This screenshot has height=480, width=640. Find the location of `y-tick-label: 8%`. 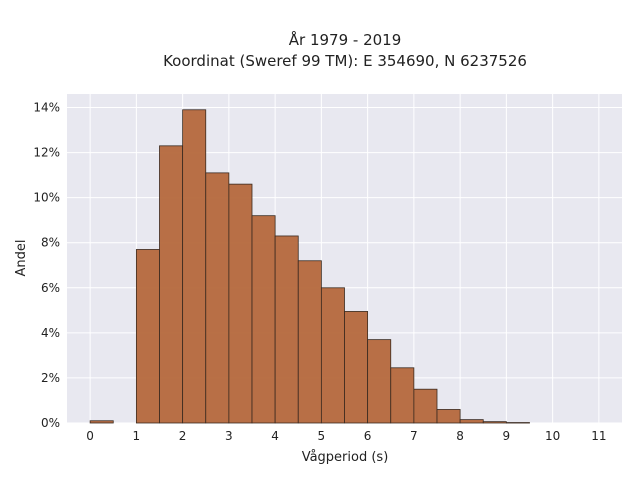

y-tick-label: 8% is located at coordinates (50, 243).